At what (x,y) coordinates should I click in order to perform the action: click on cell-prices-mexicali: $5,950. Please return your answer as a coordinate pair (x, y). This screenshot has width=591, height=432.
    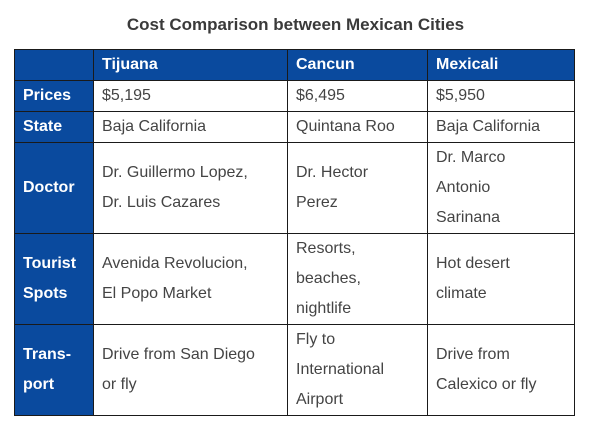
    Looking at the image, I should click on (501, 96).